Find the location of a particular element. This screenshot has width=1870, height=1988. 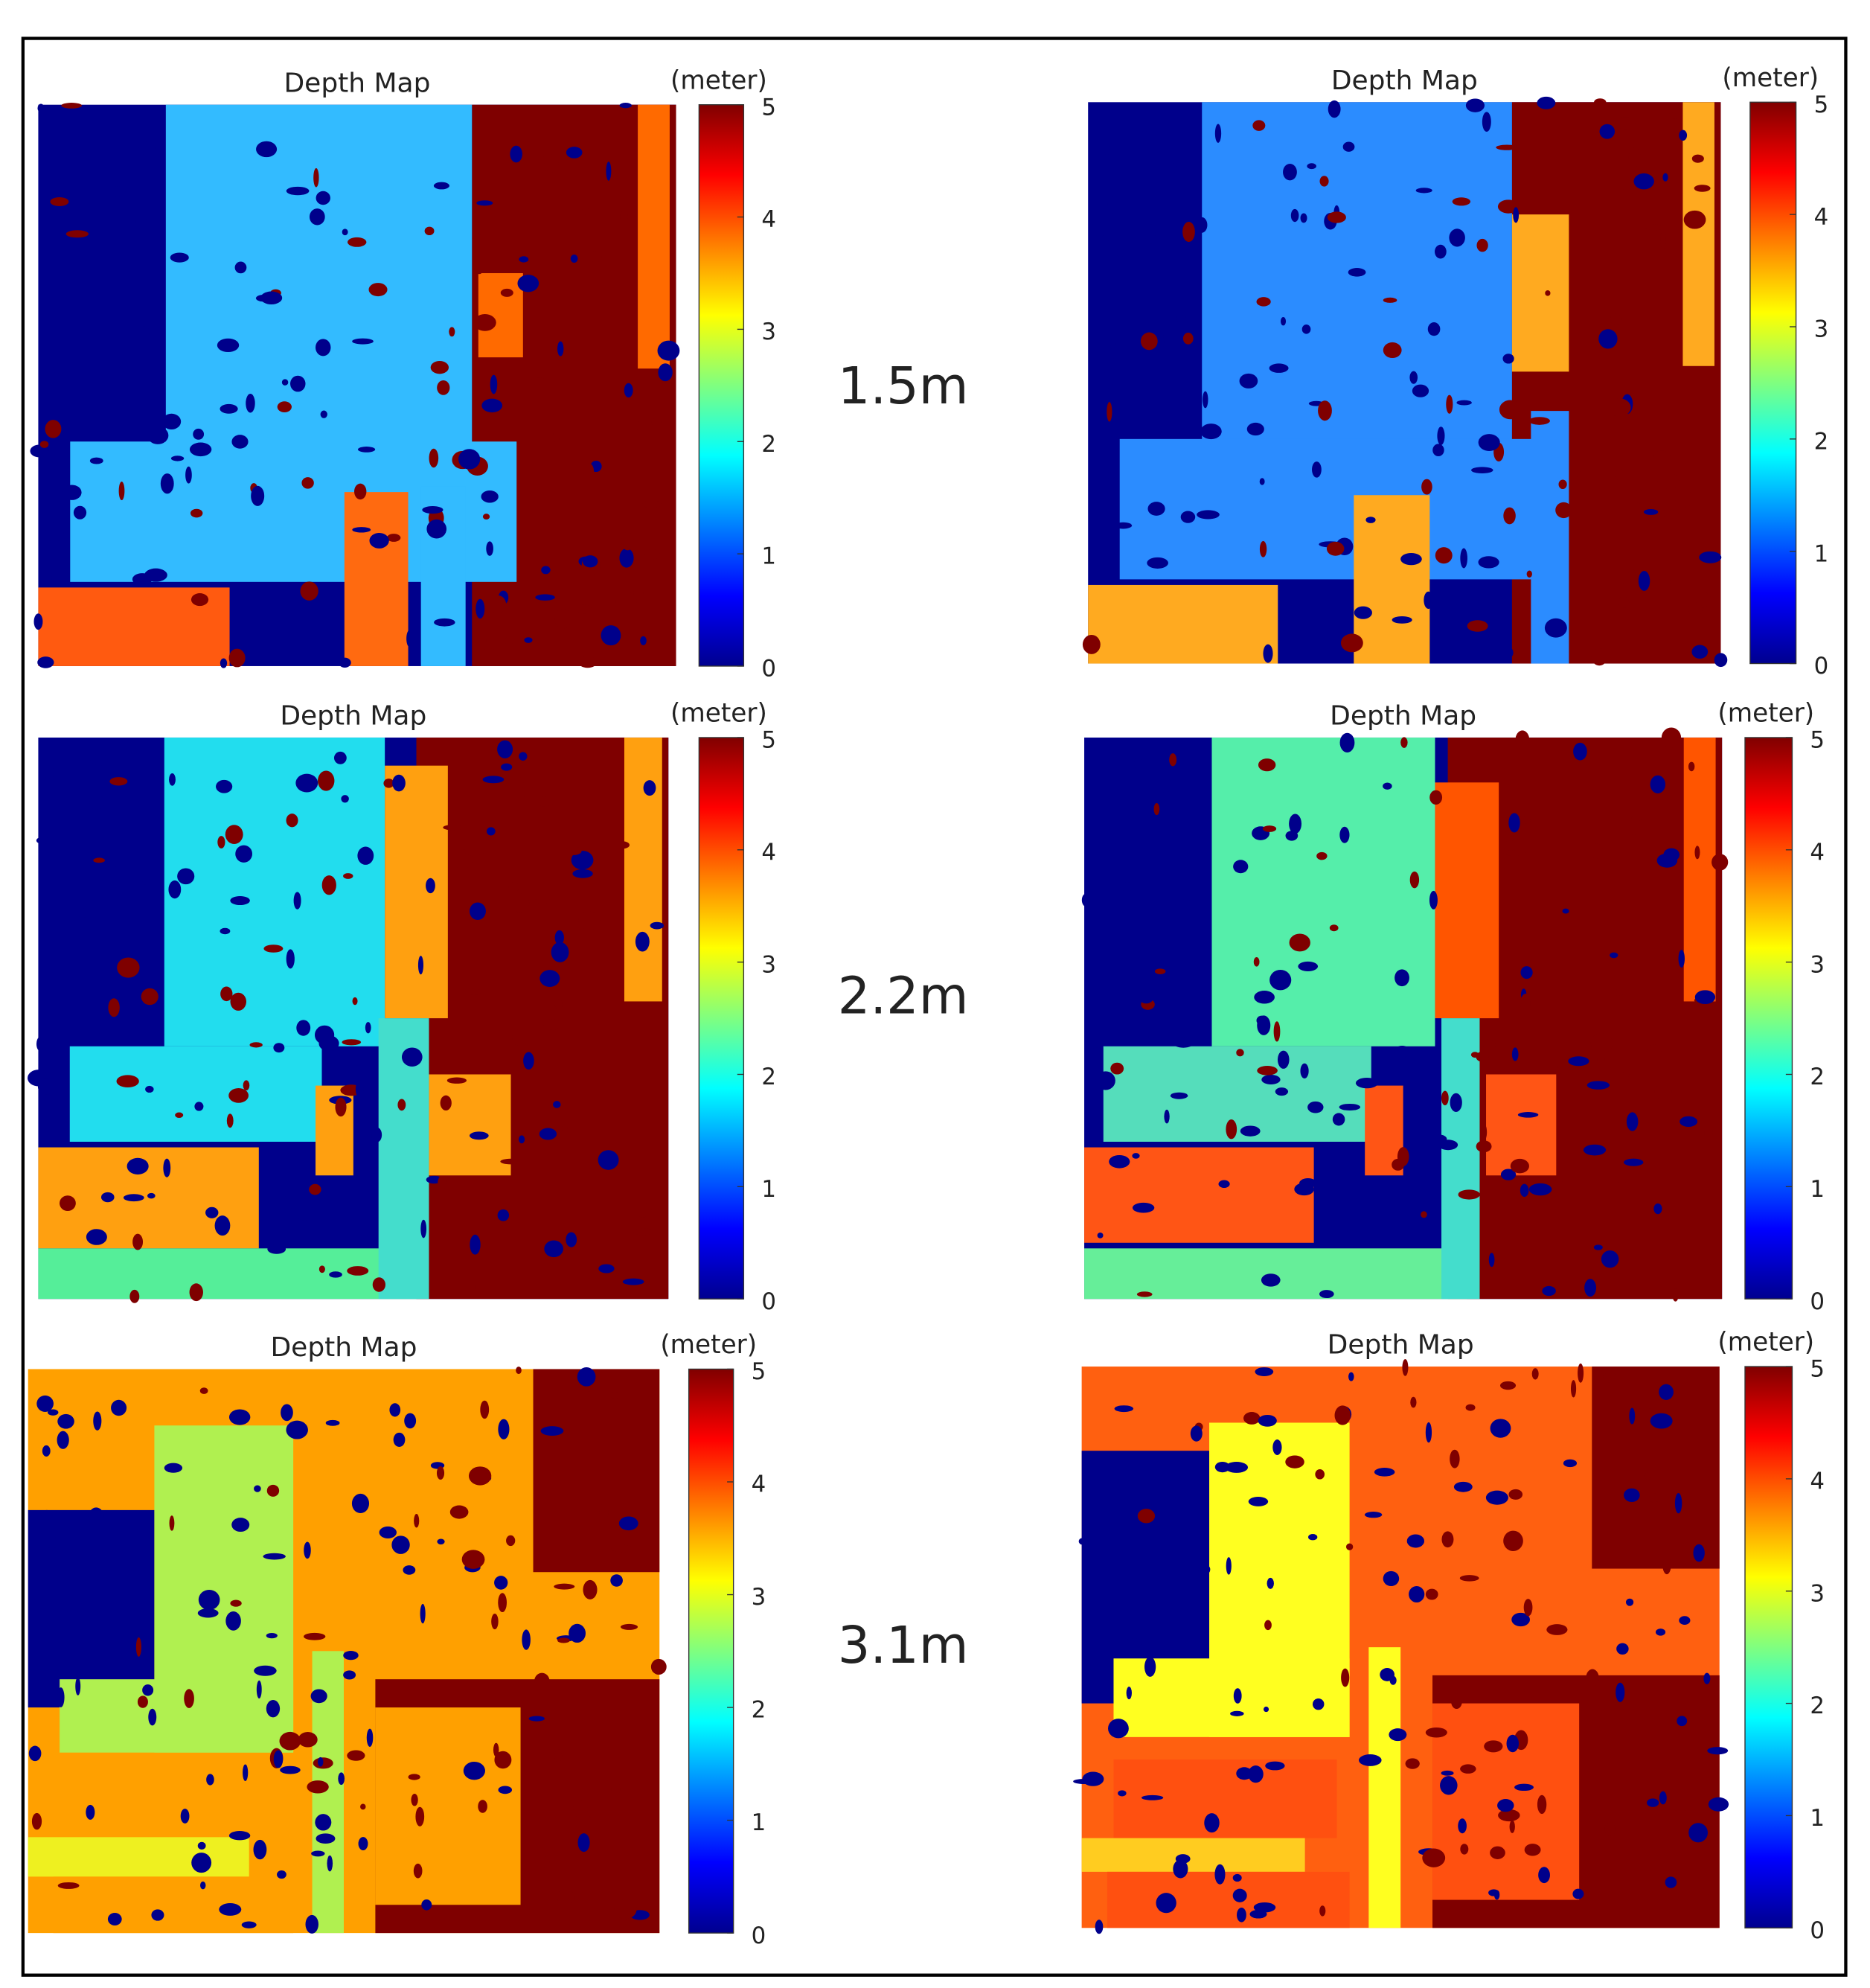

colorbar-tick-label: 2 is located at coordinates (768, 1077).